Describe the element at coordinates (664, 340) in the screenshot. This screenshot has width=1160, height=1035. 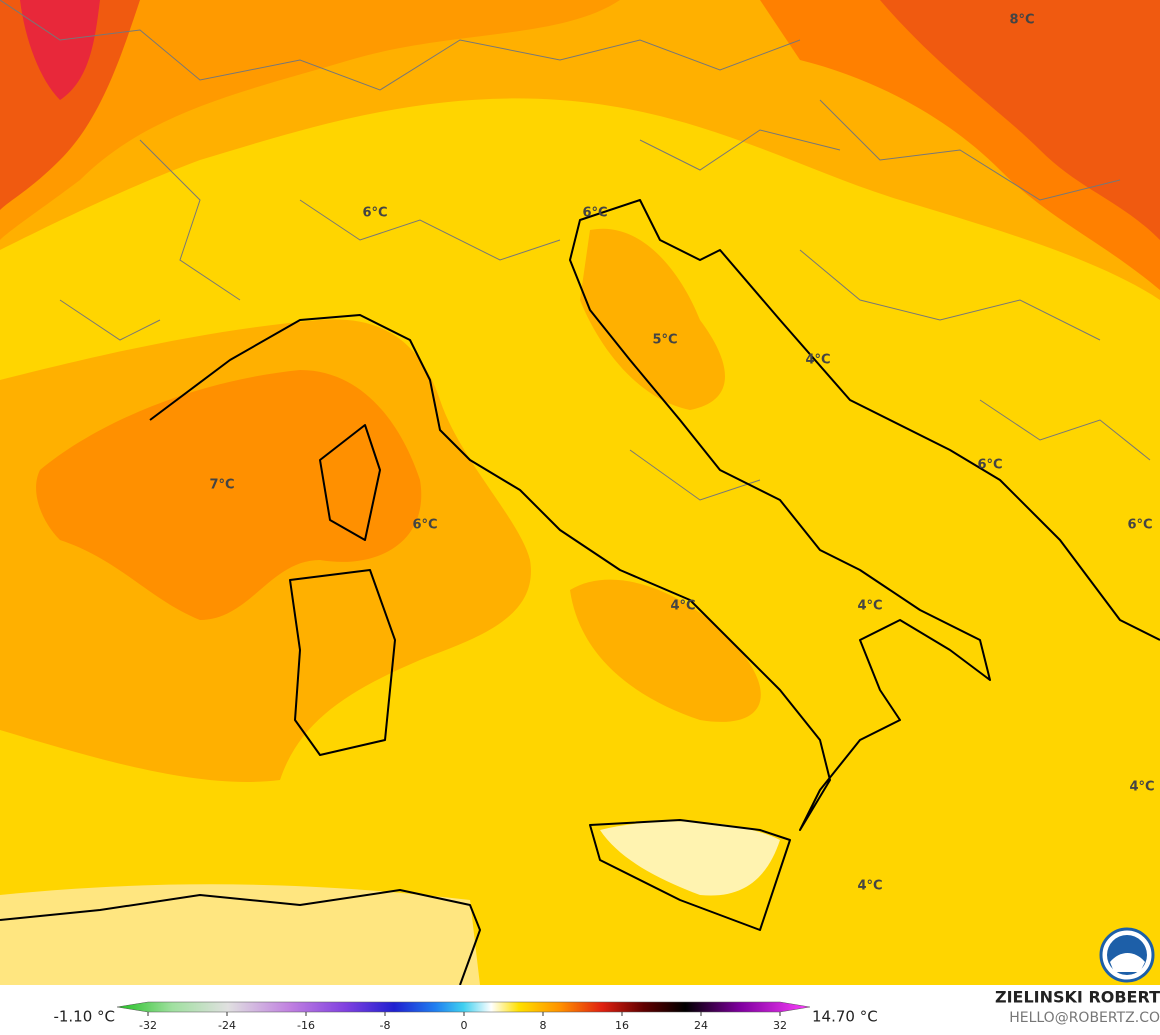
I see `temperature-label: 5°C` at that location.